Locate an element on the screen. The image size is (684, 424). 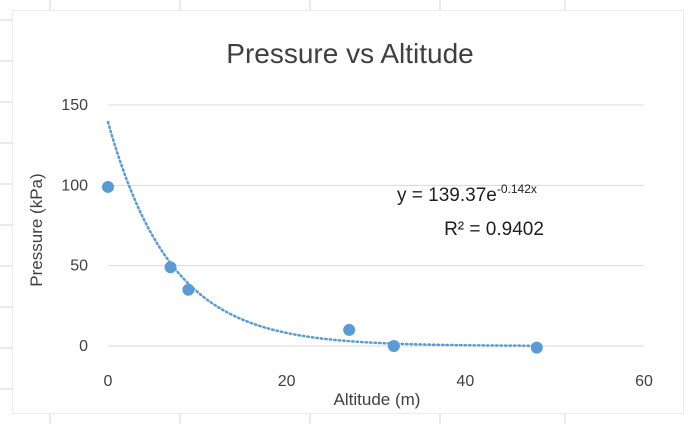
trendline-r-squared: R² = 0.9402 is located at coordinates (494, 229).